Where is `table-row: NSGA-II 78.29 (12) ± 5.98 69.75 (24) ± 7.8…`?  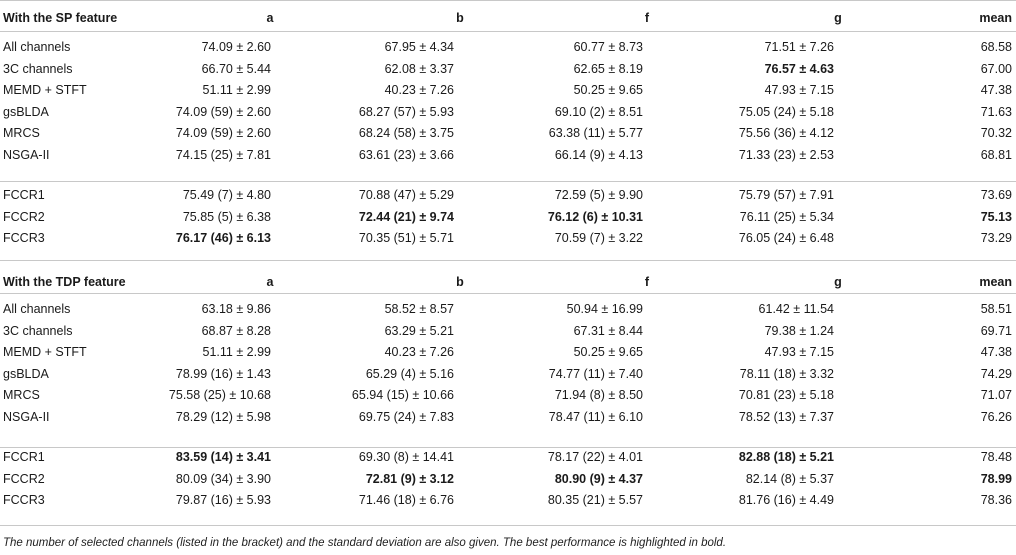 table-row: NSGA-II 78.29 (12) ± 5.98 69.75 (24) ± 7.8… is located at coordinates (508, 417).